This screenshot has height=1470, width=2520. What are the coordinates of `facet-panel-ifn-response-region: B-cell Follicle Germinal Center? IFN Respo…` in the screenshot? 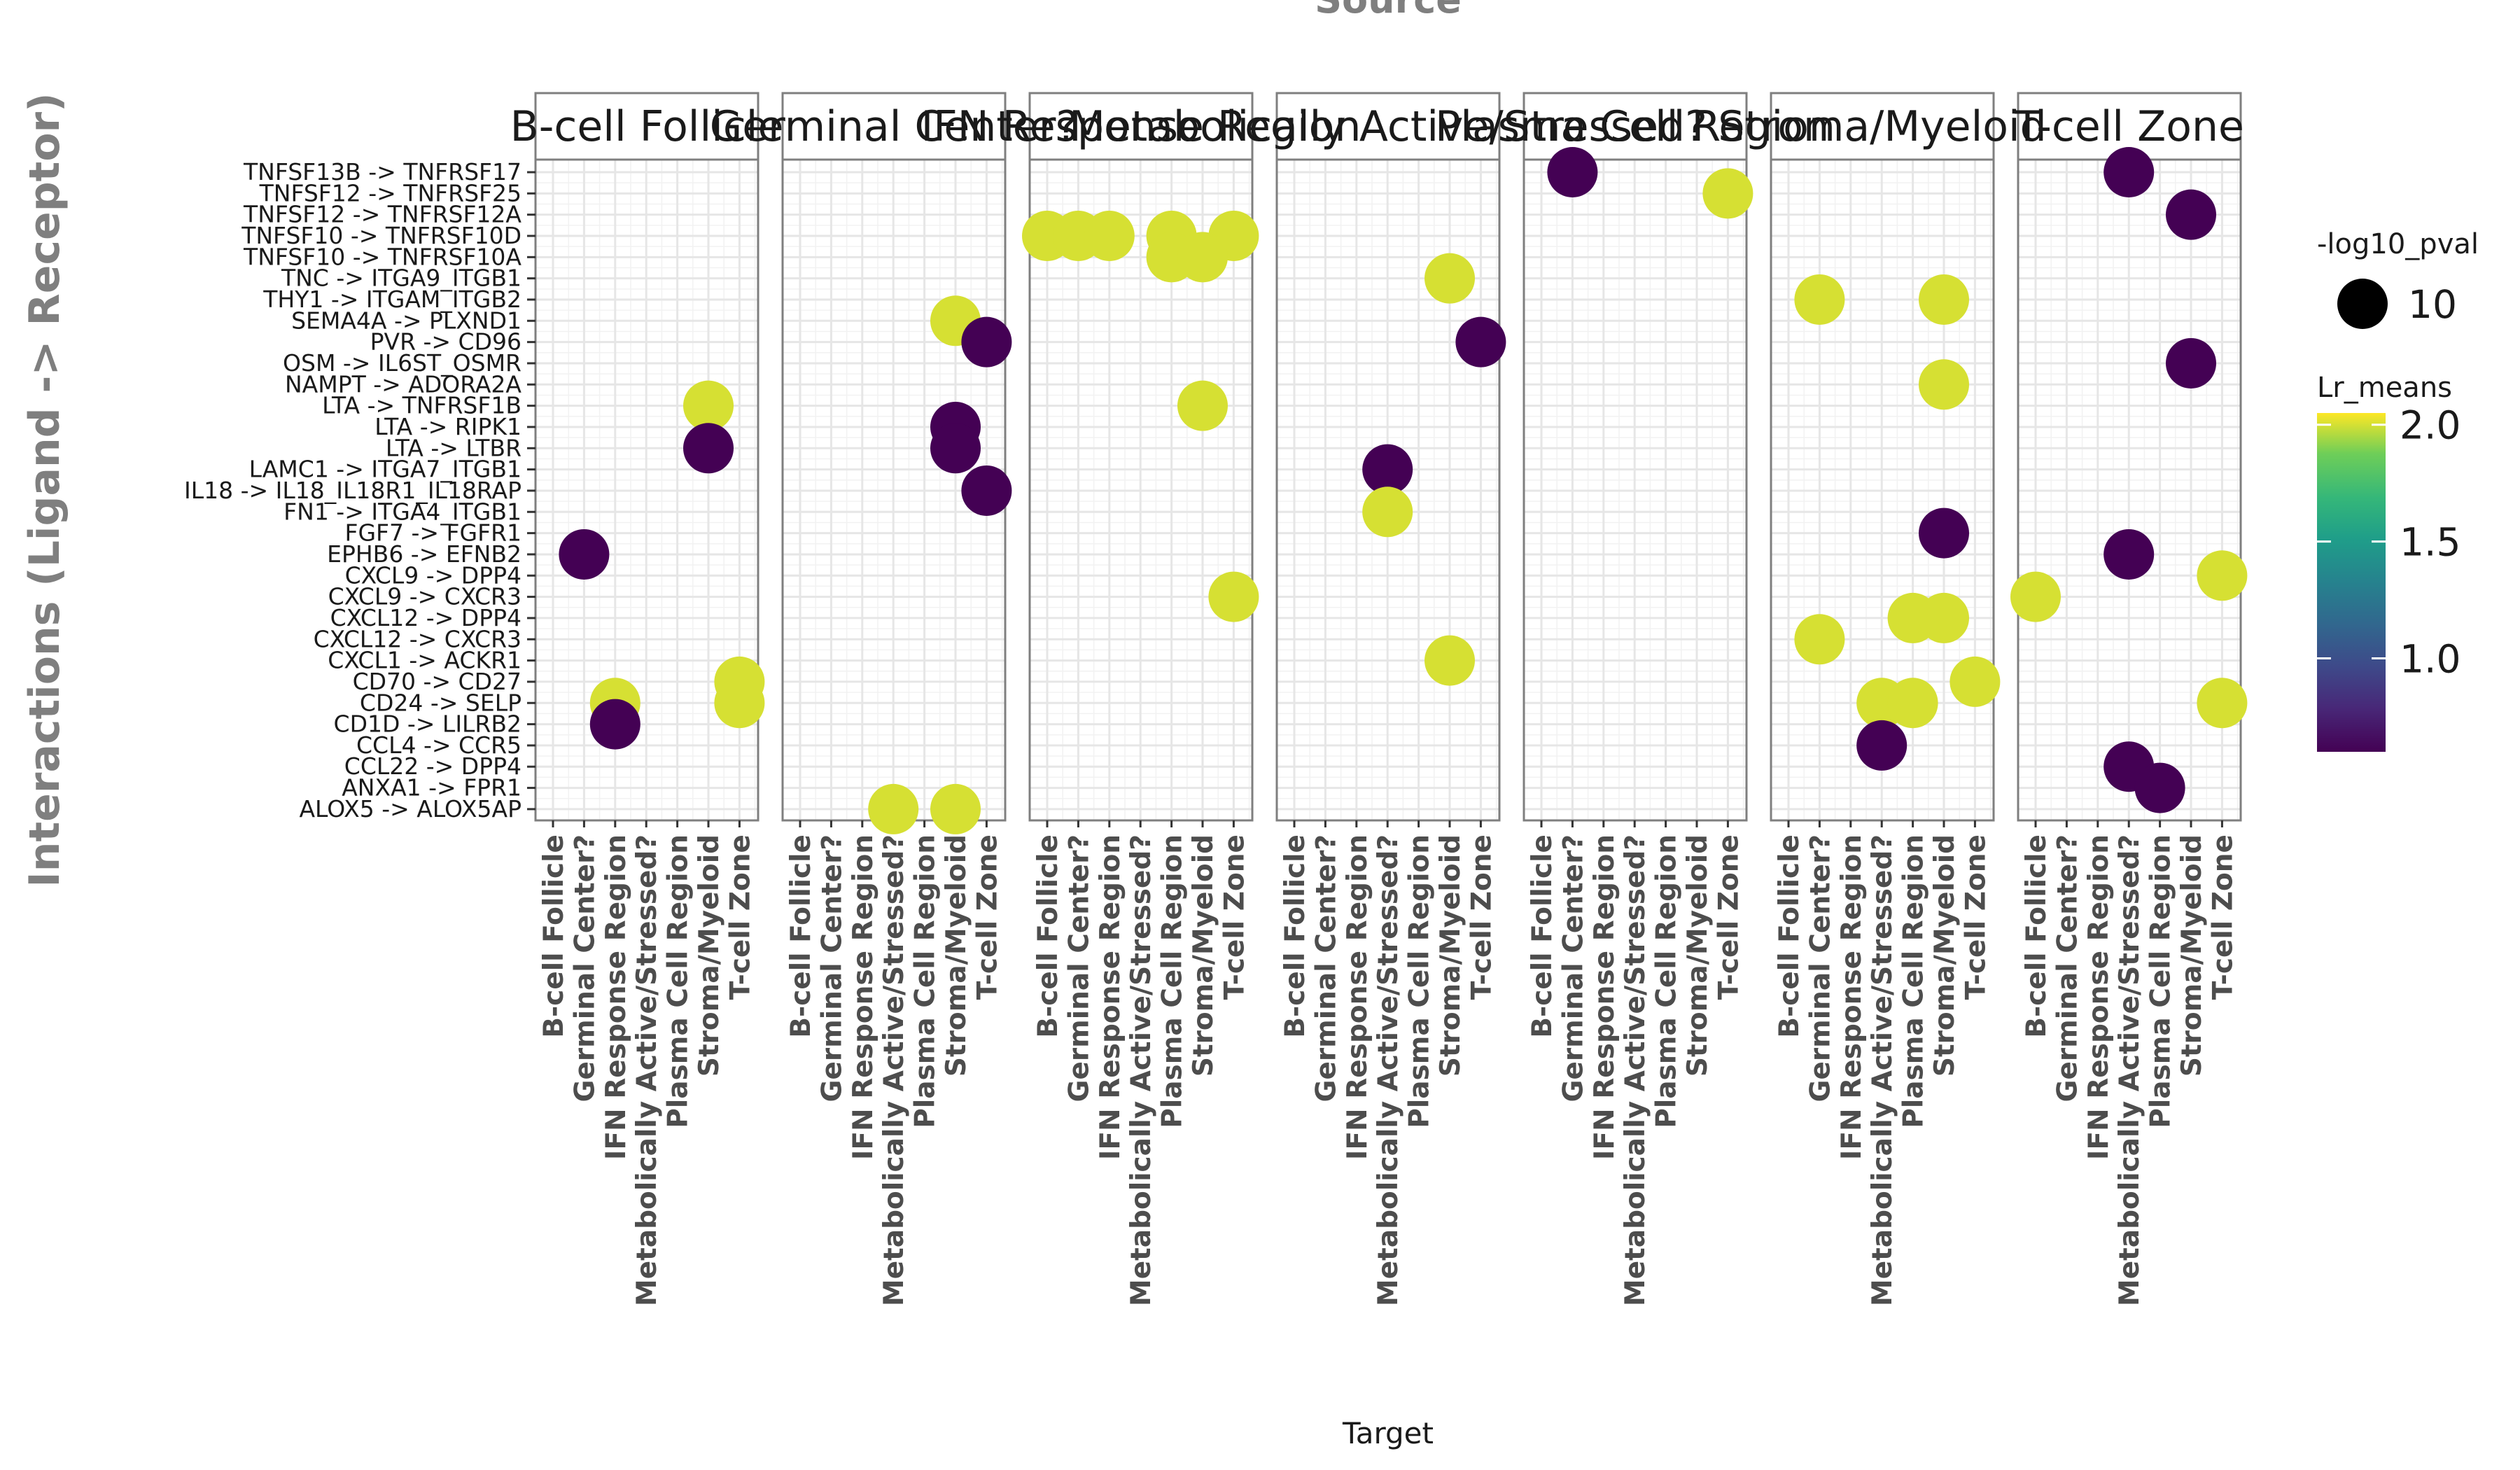 It's located at (1141, 699).